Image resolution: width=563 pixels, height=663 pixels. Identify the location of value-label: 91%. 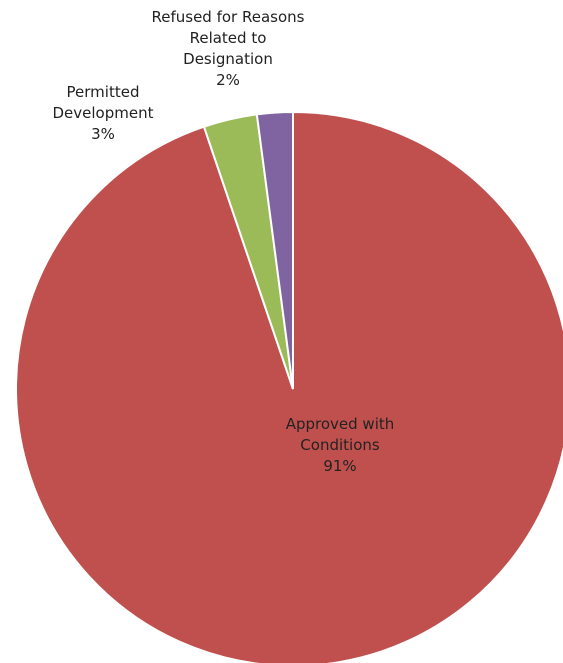
(340, 466).